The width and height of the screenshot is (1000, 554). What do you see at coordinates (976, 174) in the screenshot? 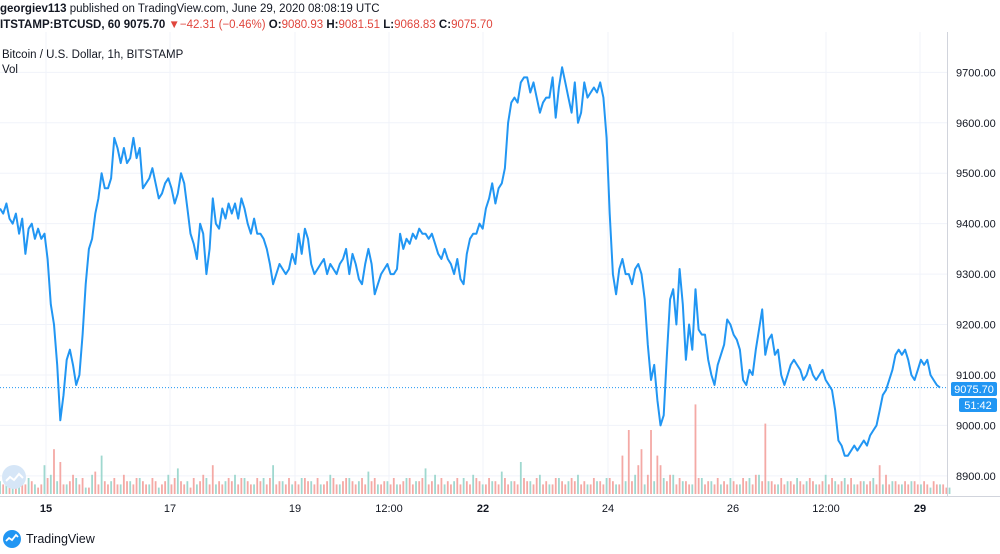
I see `price-tick-label: 9500.00` at bounding box center [976, 174].